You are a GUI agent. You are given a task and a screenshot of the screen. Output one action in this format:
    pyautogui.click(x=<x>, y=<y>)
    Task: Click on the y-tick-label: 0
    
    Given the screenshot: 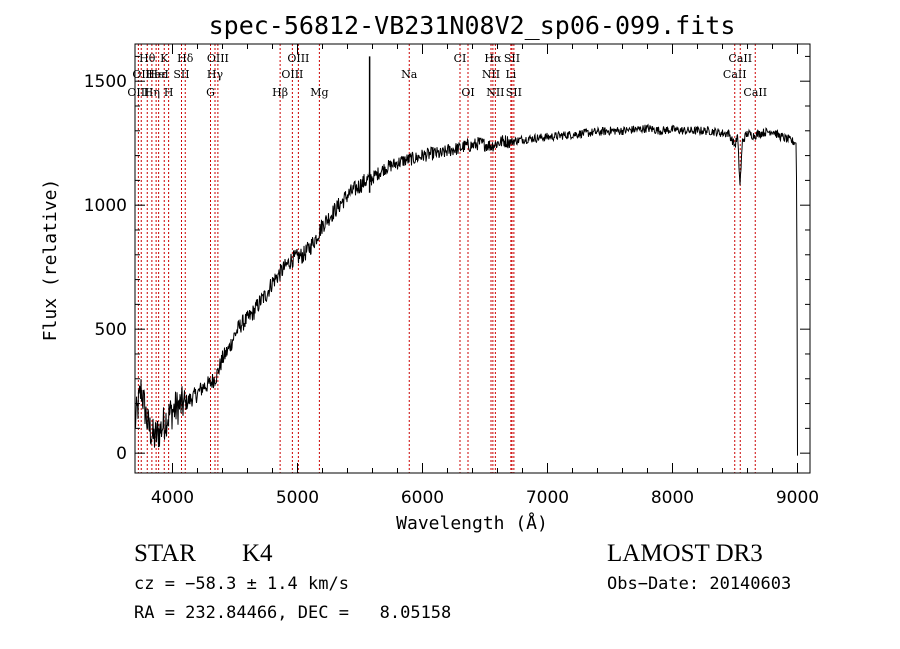 What is the action you would take?
    pyautogui.click(x=121, y=454)
    